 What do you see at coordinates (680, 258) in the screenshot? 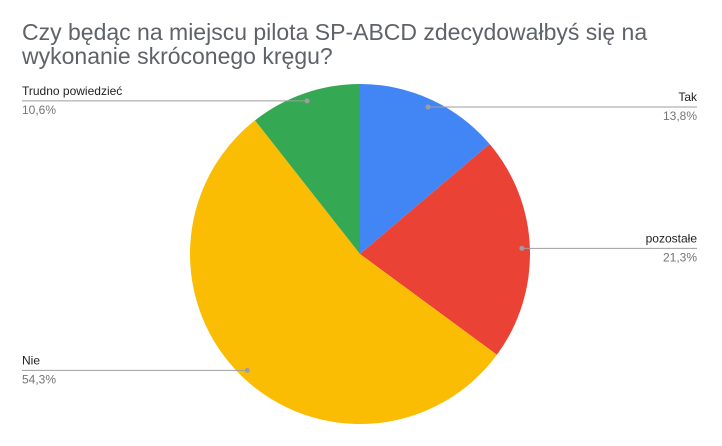
I see `value-label: 21,3%` at bounding box center [680, 258].